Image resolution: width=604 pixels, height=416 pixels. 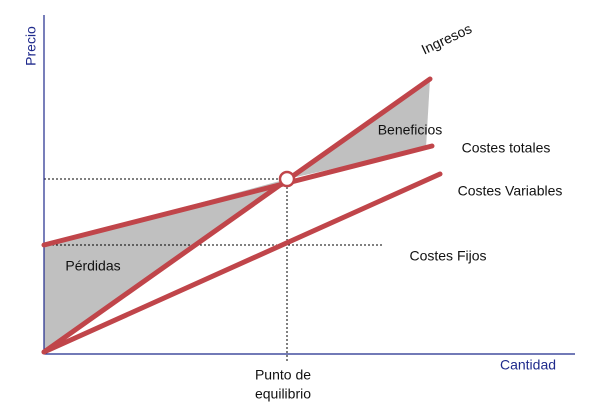 What do you see at coordinates (446, 38) in the screenshot?
I see `revenue-label: Ingresos` at bounding box center [446, 38].